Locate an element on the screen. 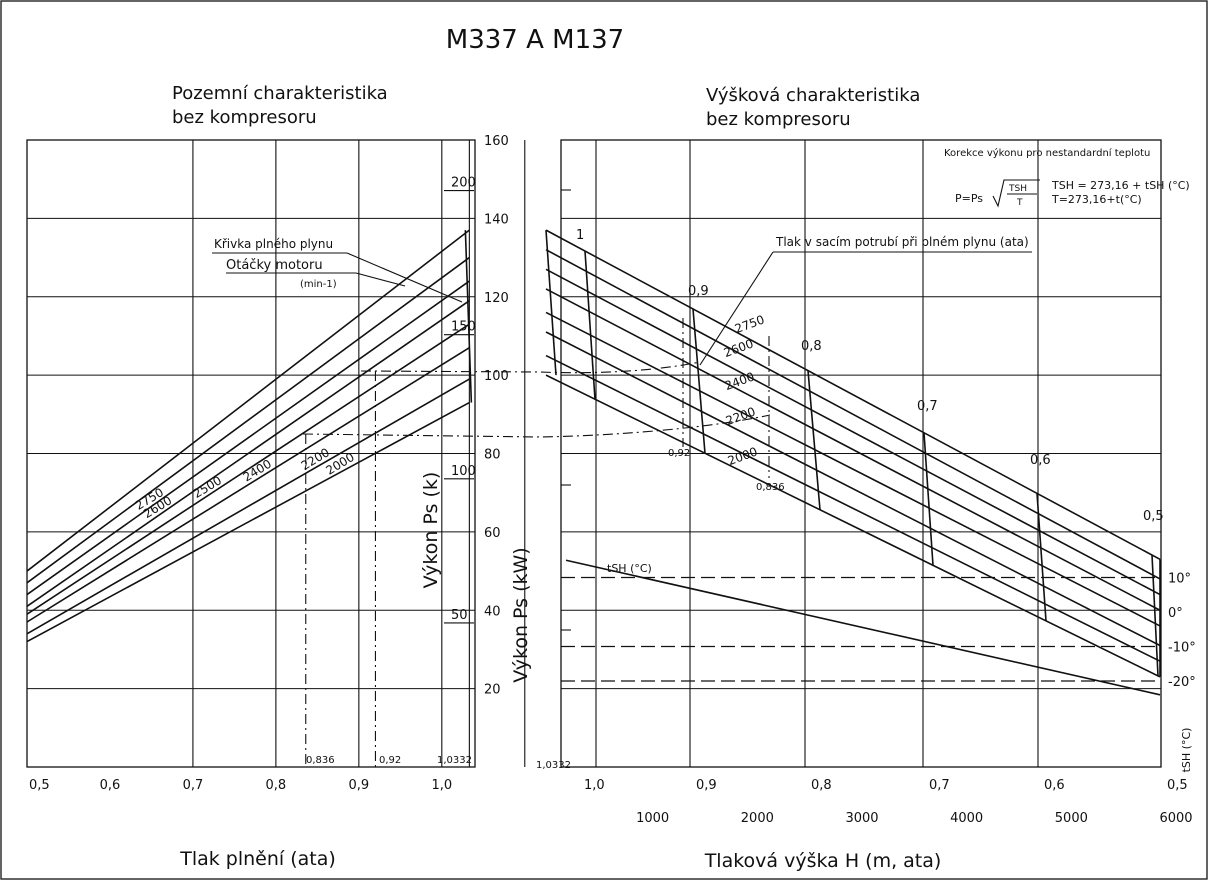 This screenshot has width=1210, height=881. right-pressure-value: 0,6 is located at coordinates (1040, 460).